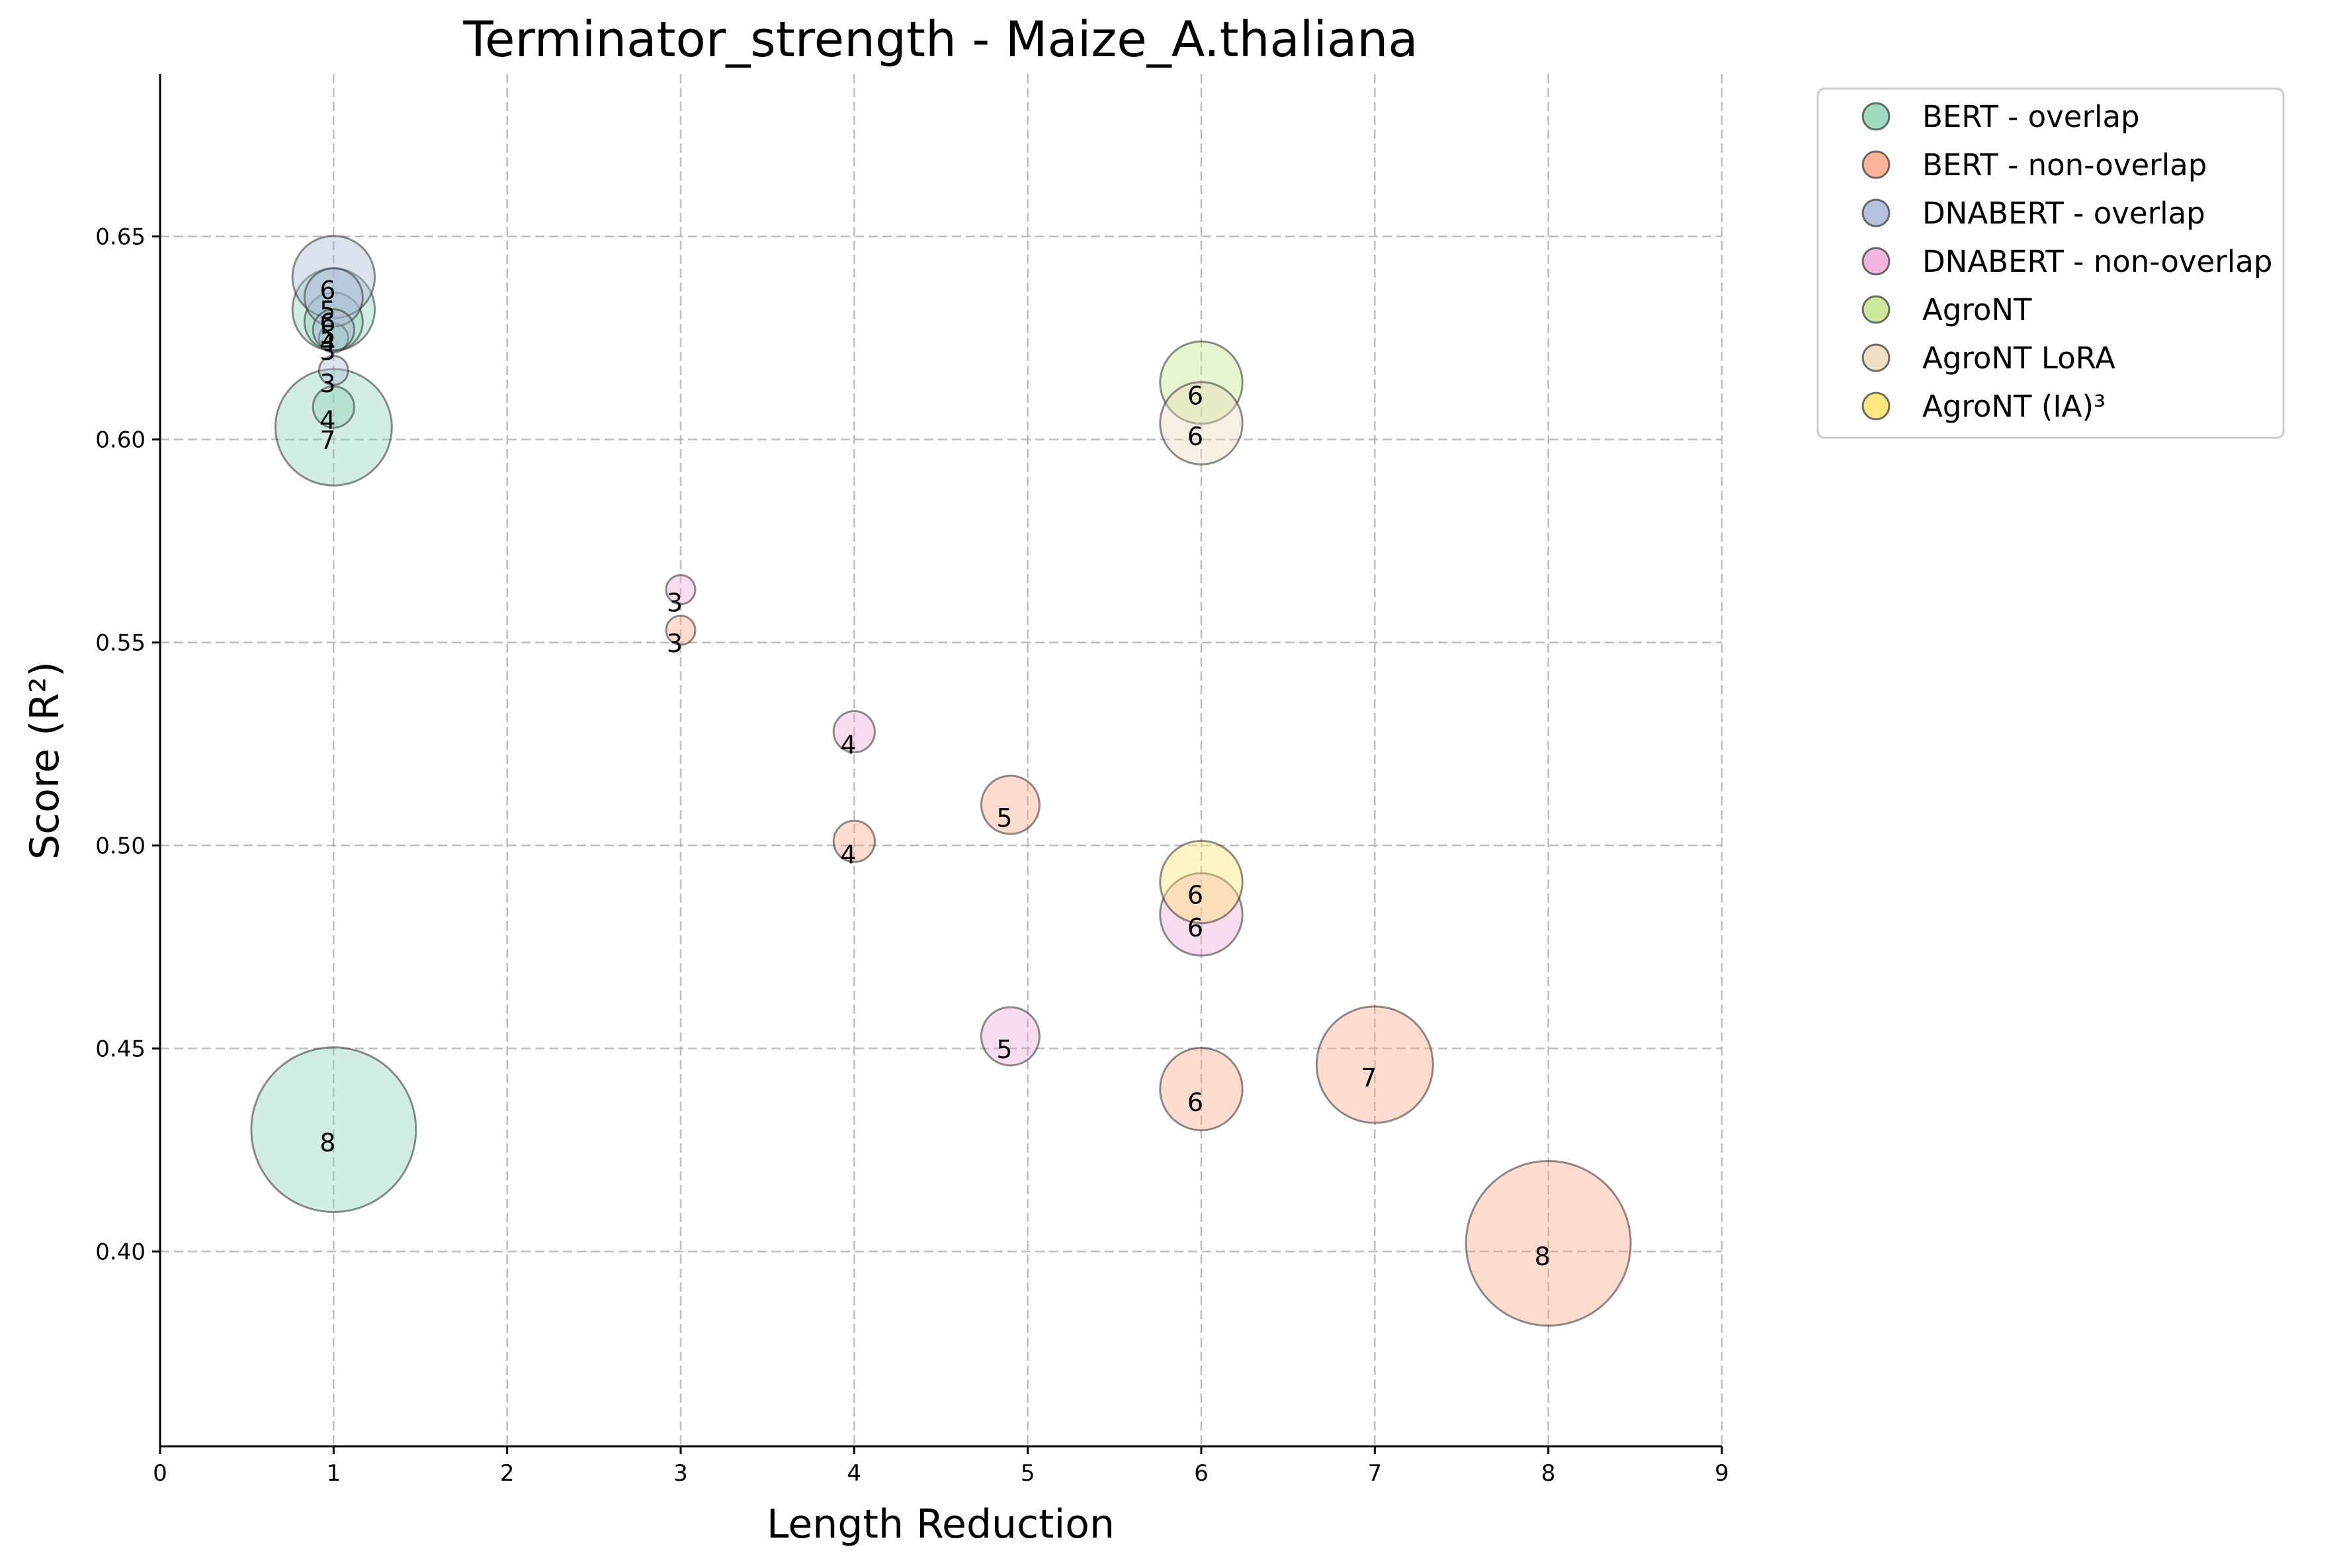 Image resolution: width=2345 pixels, height=1568 pixels. Describe the element at coordinates (1722, 1473) in the screenshot. I see `x-tick-label: 9` at that location.